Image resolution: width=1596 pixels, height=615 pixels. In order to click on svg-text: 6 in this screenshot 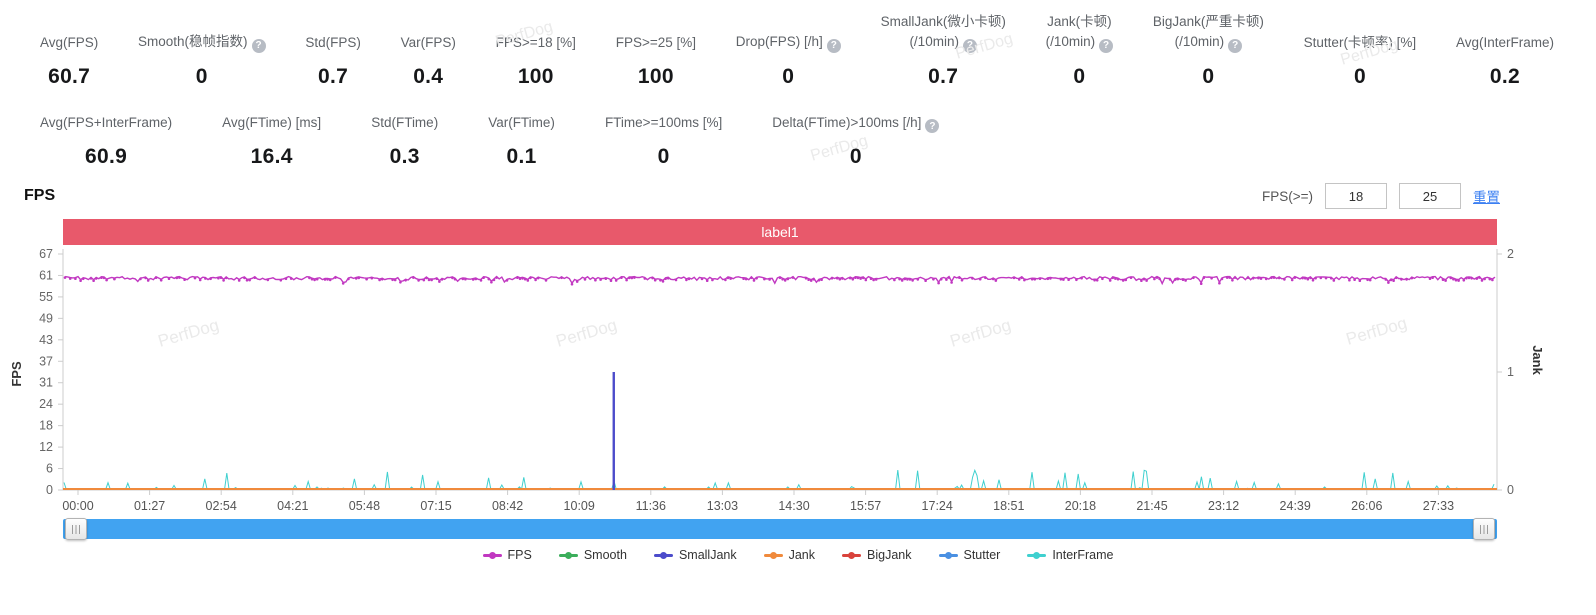, I will do `click(49, 469)`.